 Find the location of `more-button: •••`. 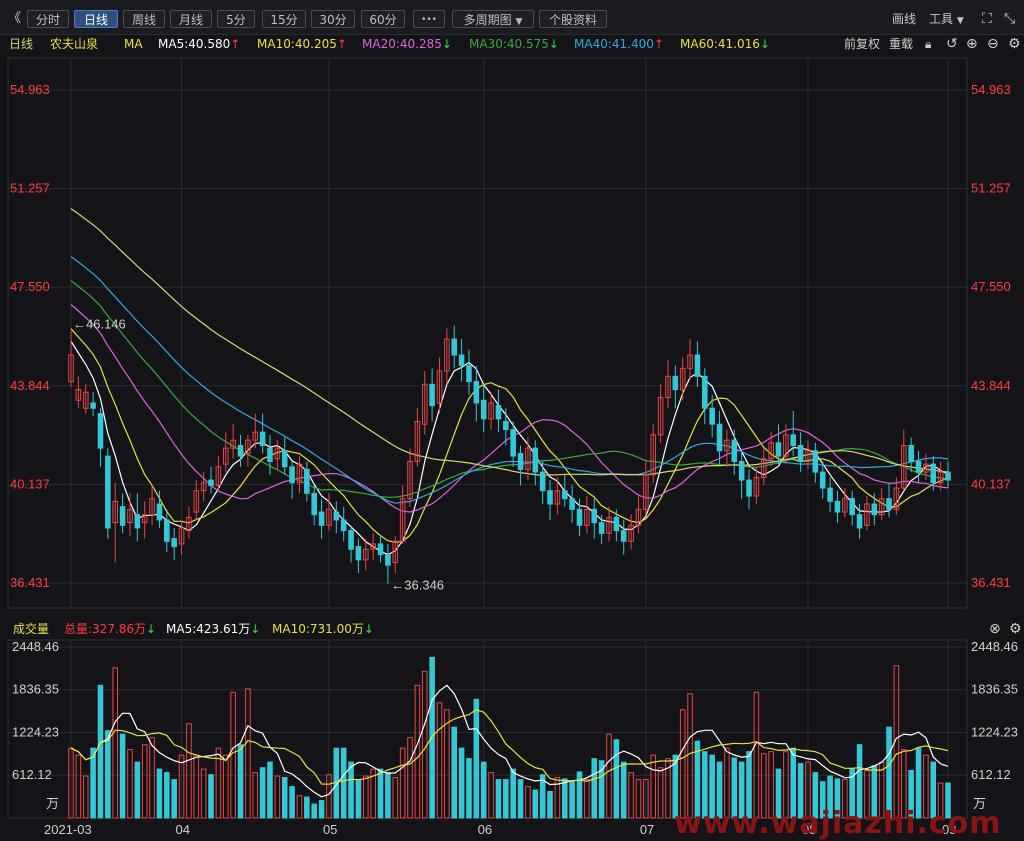

more-button: ••• is located at coordinates (429, 19).